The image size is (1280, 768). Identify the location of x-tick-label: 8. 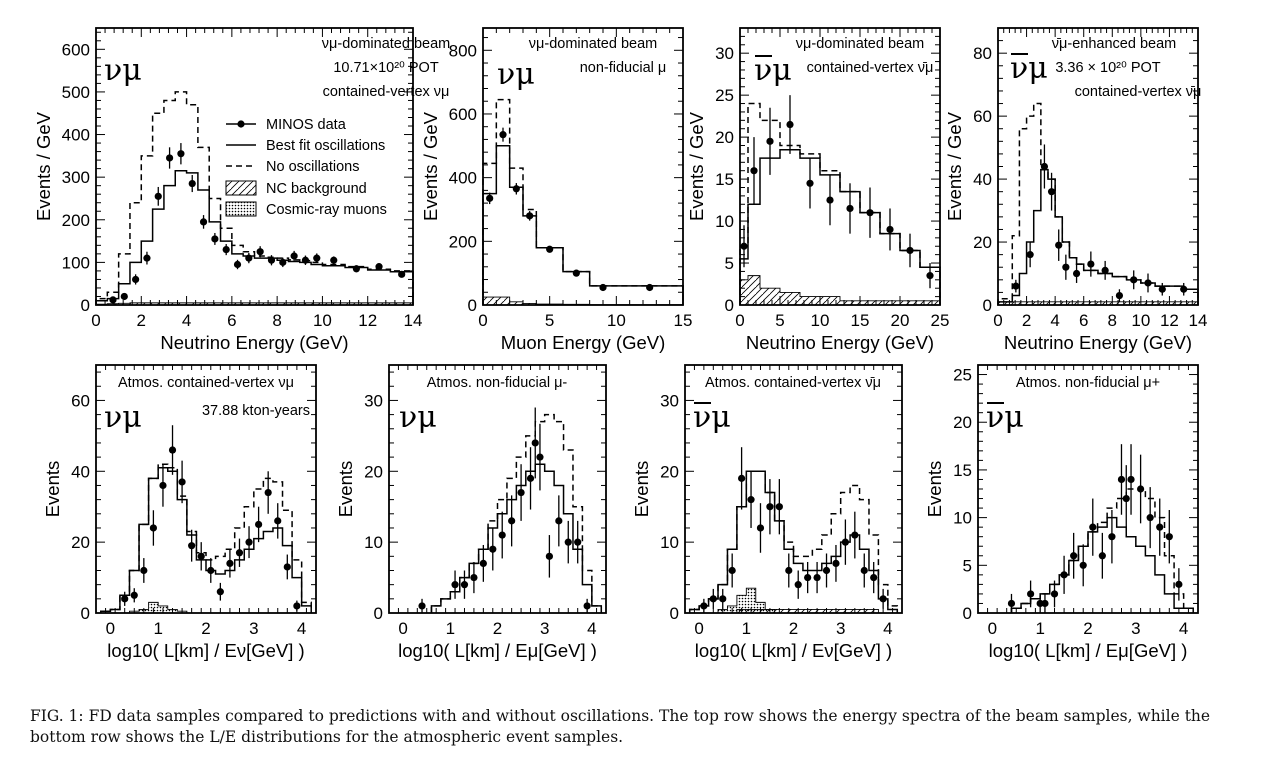
(1112, 320).